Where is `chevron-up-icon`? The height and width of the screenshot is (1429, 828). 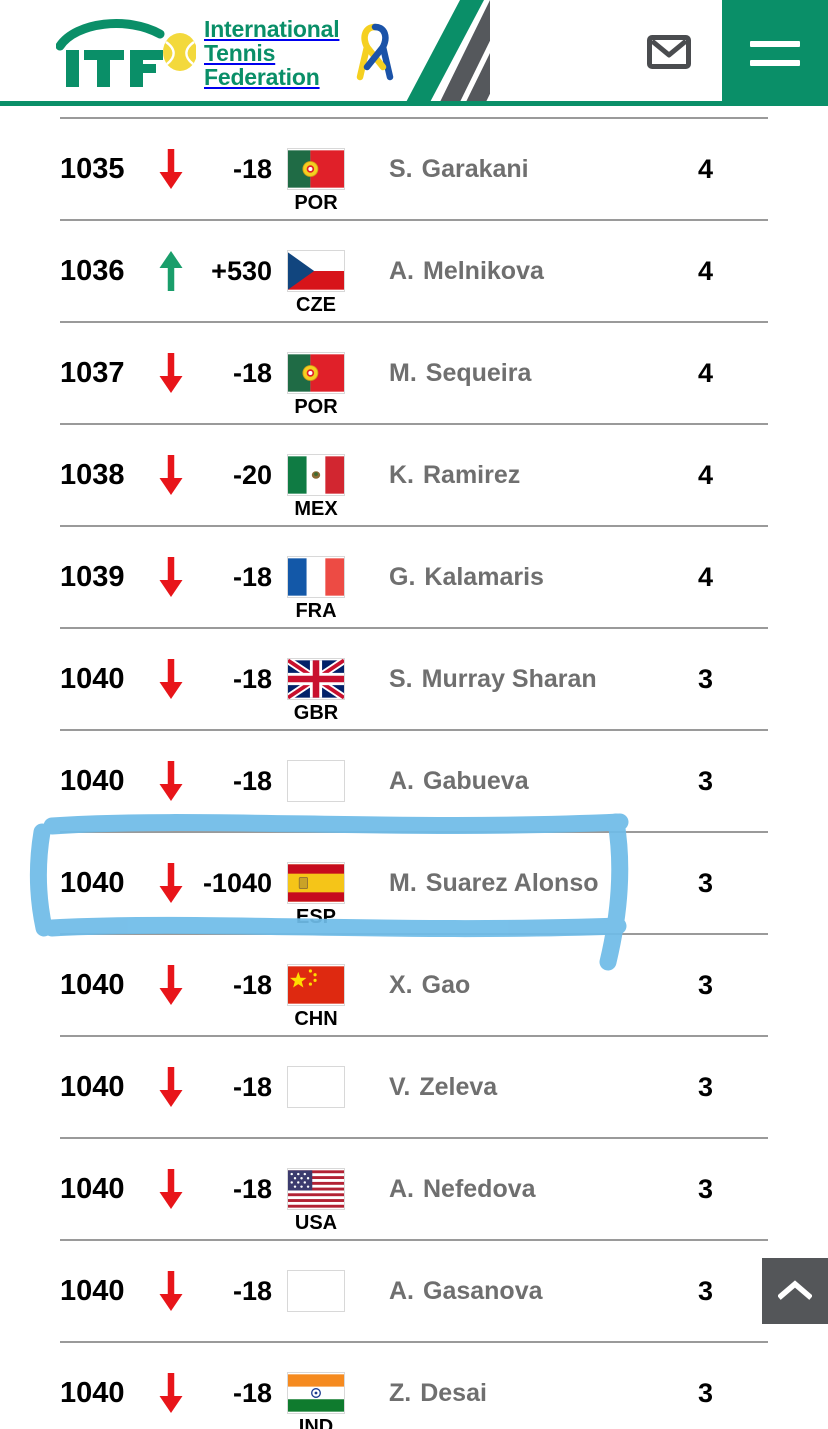 chevron-up-icon is located at coordinates (795, 1291).